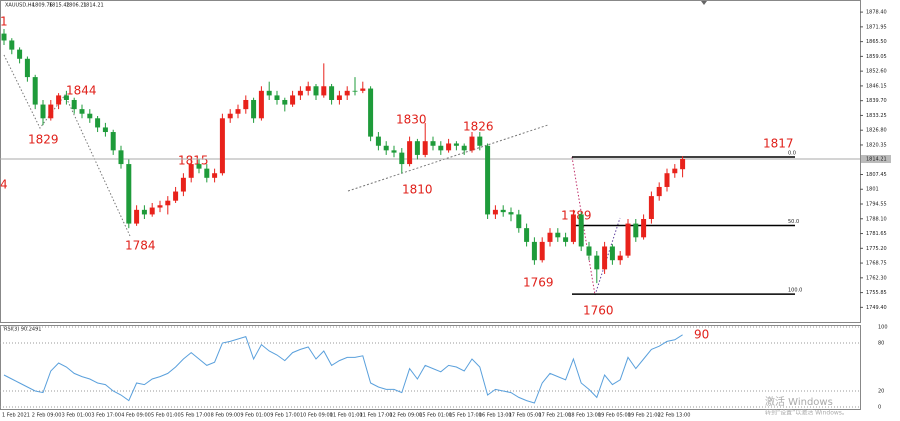  I want to click on y-tick-label: 1781.65, so click(876, 234).